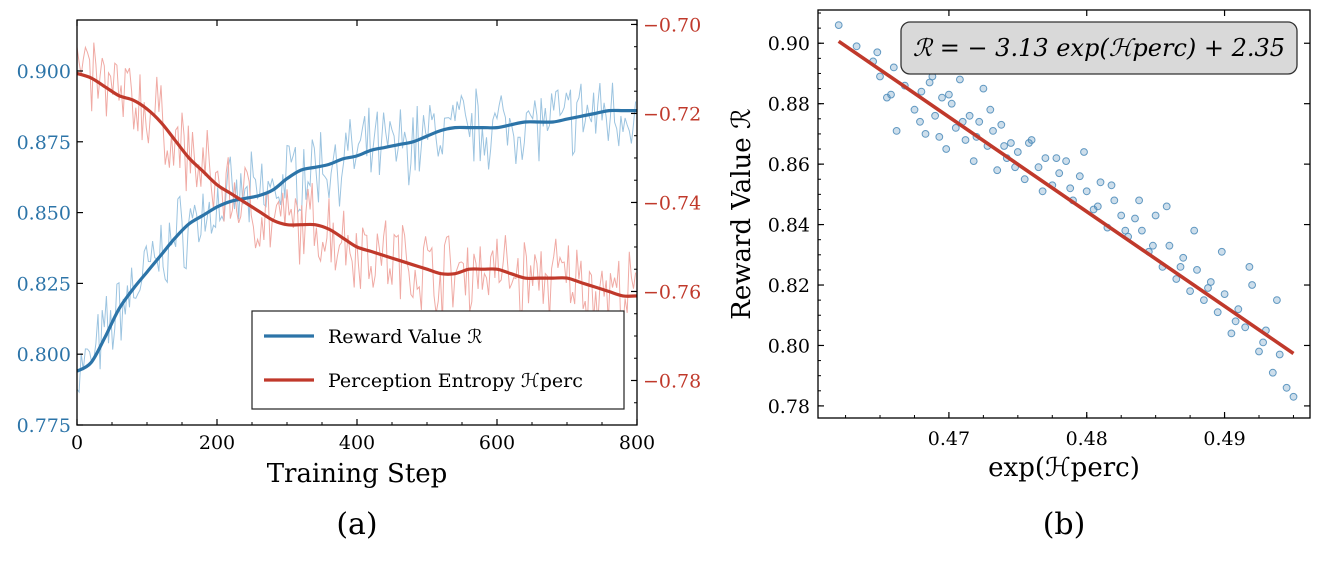  I want to click on x-tick-label: 0, so click(77, 443).